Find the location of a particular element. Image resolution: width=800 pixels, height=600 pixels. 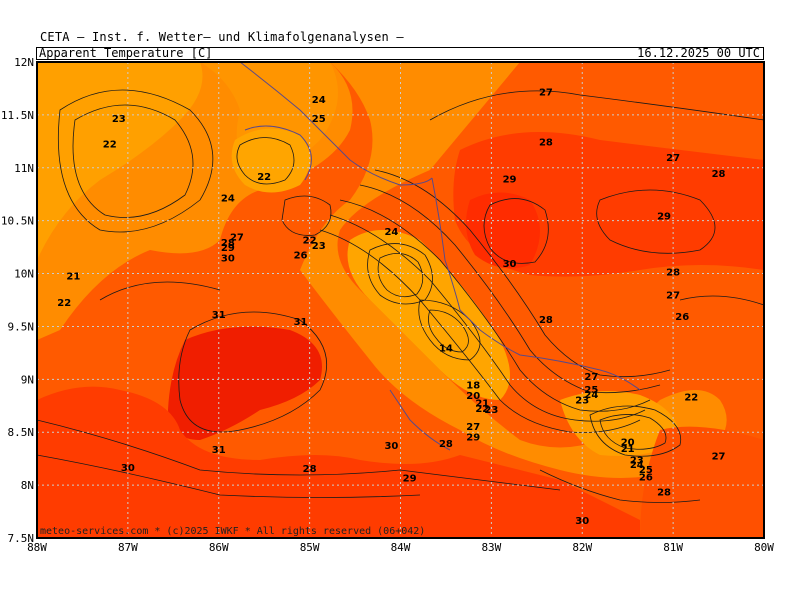

longitude-tick-label: 82W is located at coordinates (582, 547).